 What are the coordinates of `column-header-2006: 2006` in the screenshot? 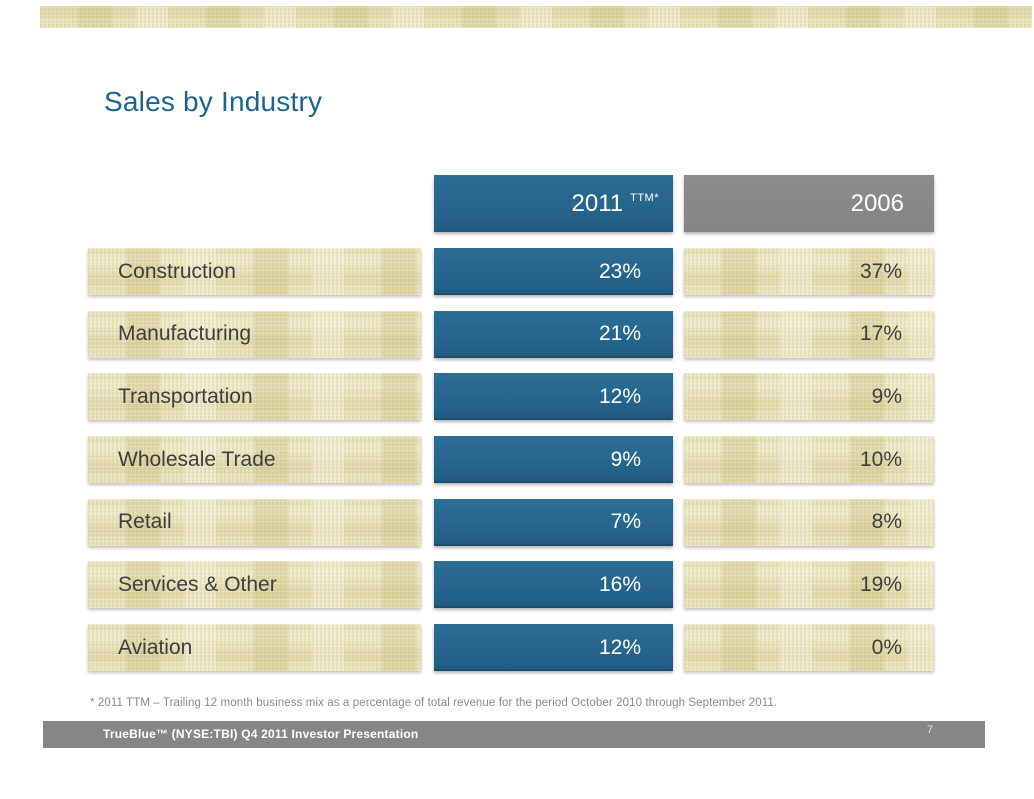 It's located at (809, 203).